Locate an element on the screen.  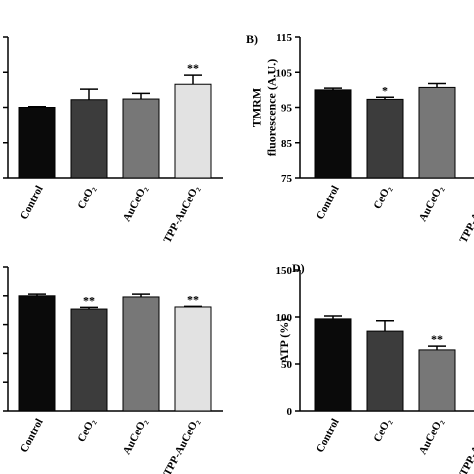
y-axis-label: ATP (%) is located at coordinates (284, 340).